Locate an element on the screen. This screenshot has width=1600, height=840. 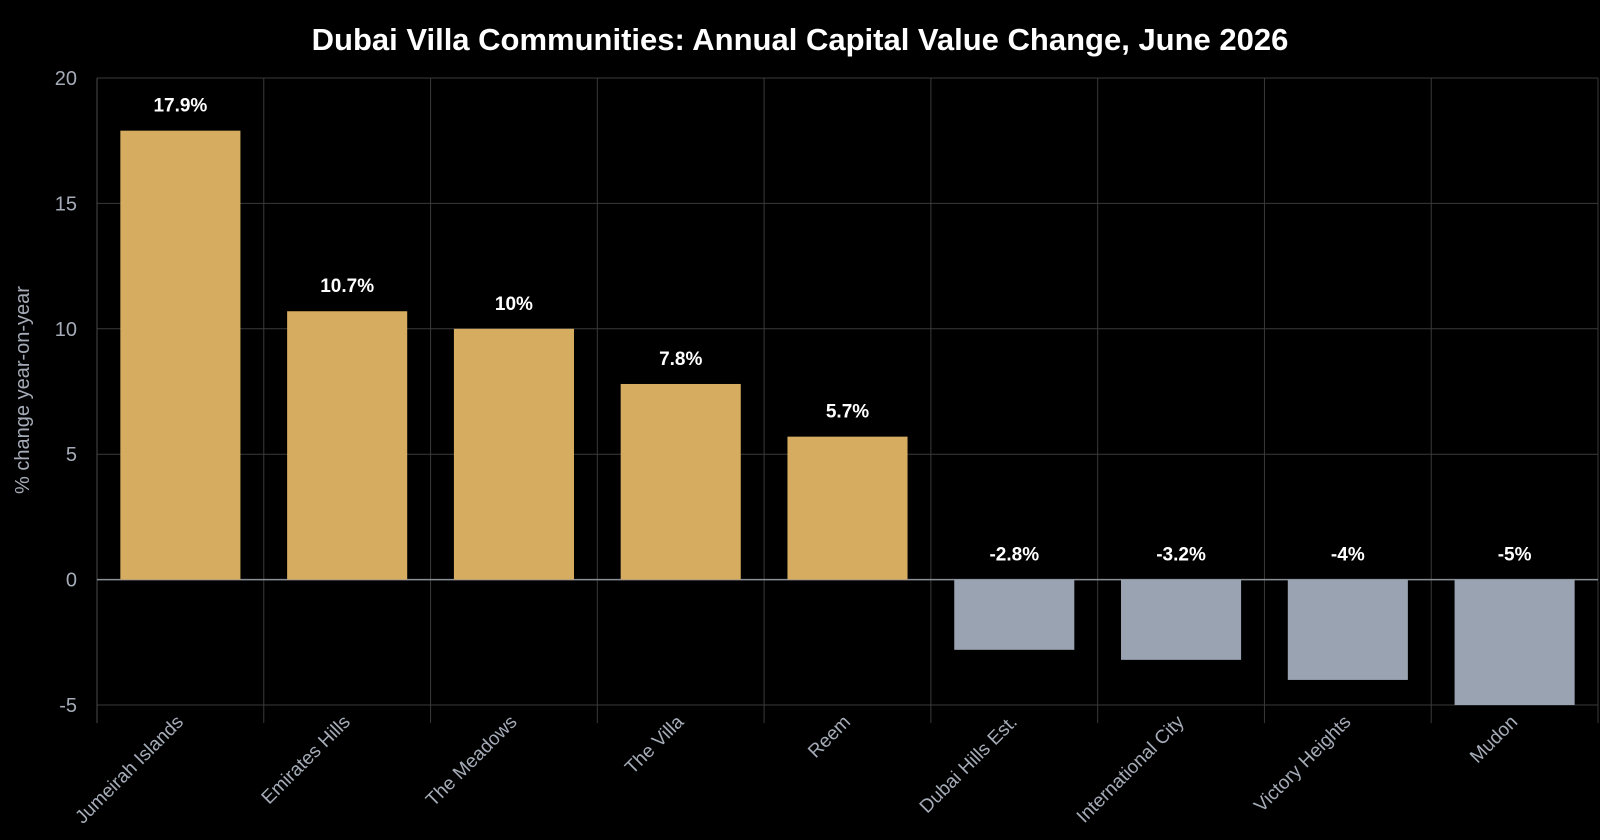
data-label: 10% is located at coordinates (514, 304).